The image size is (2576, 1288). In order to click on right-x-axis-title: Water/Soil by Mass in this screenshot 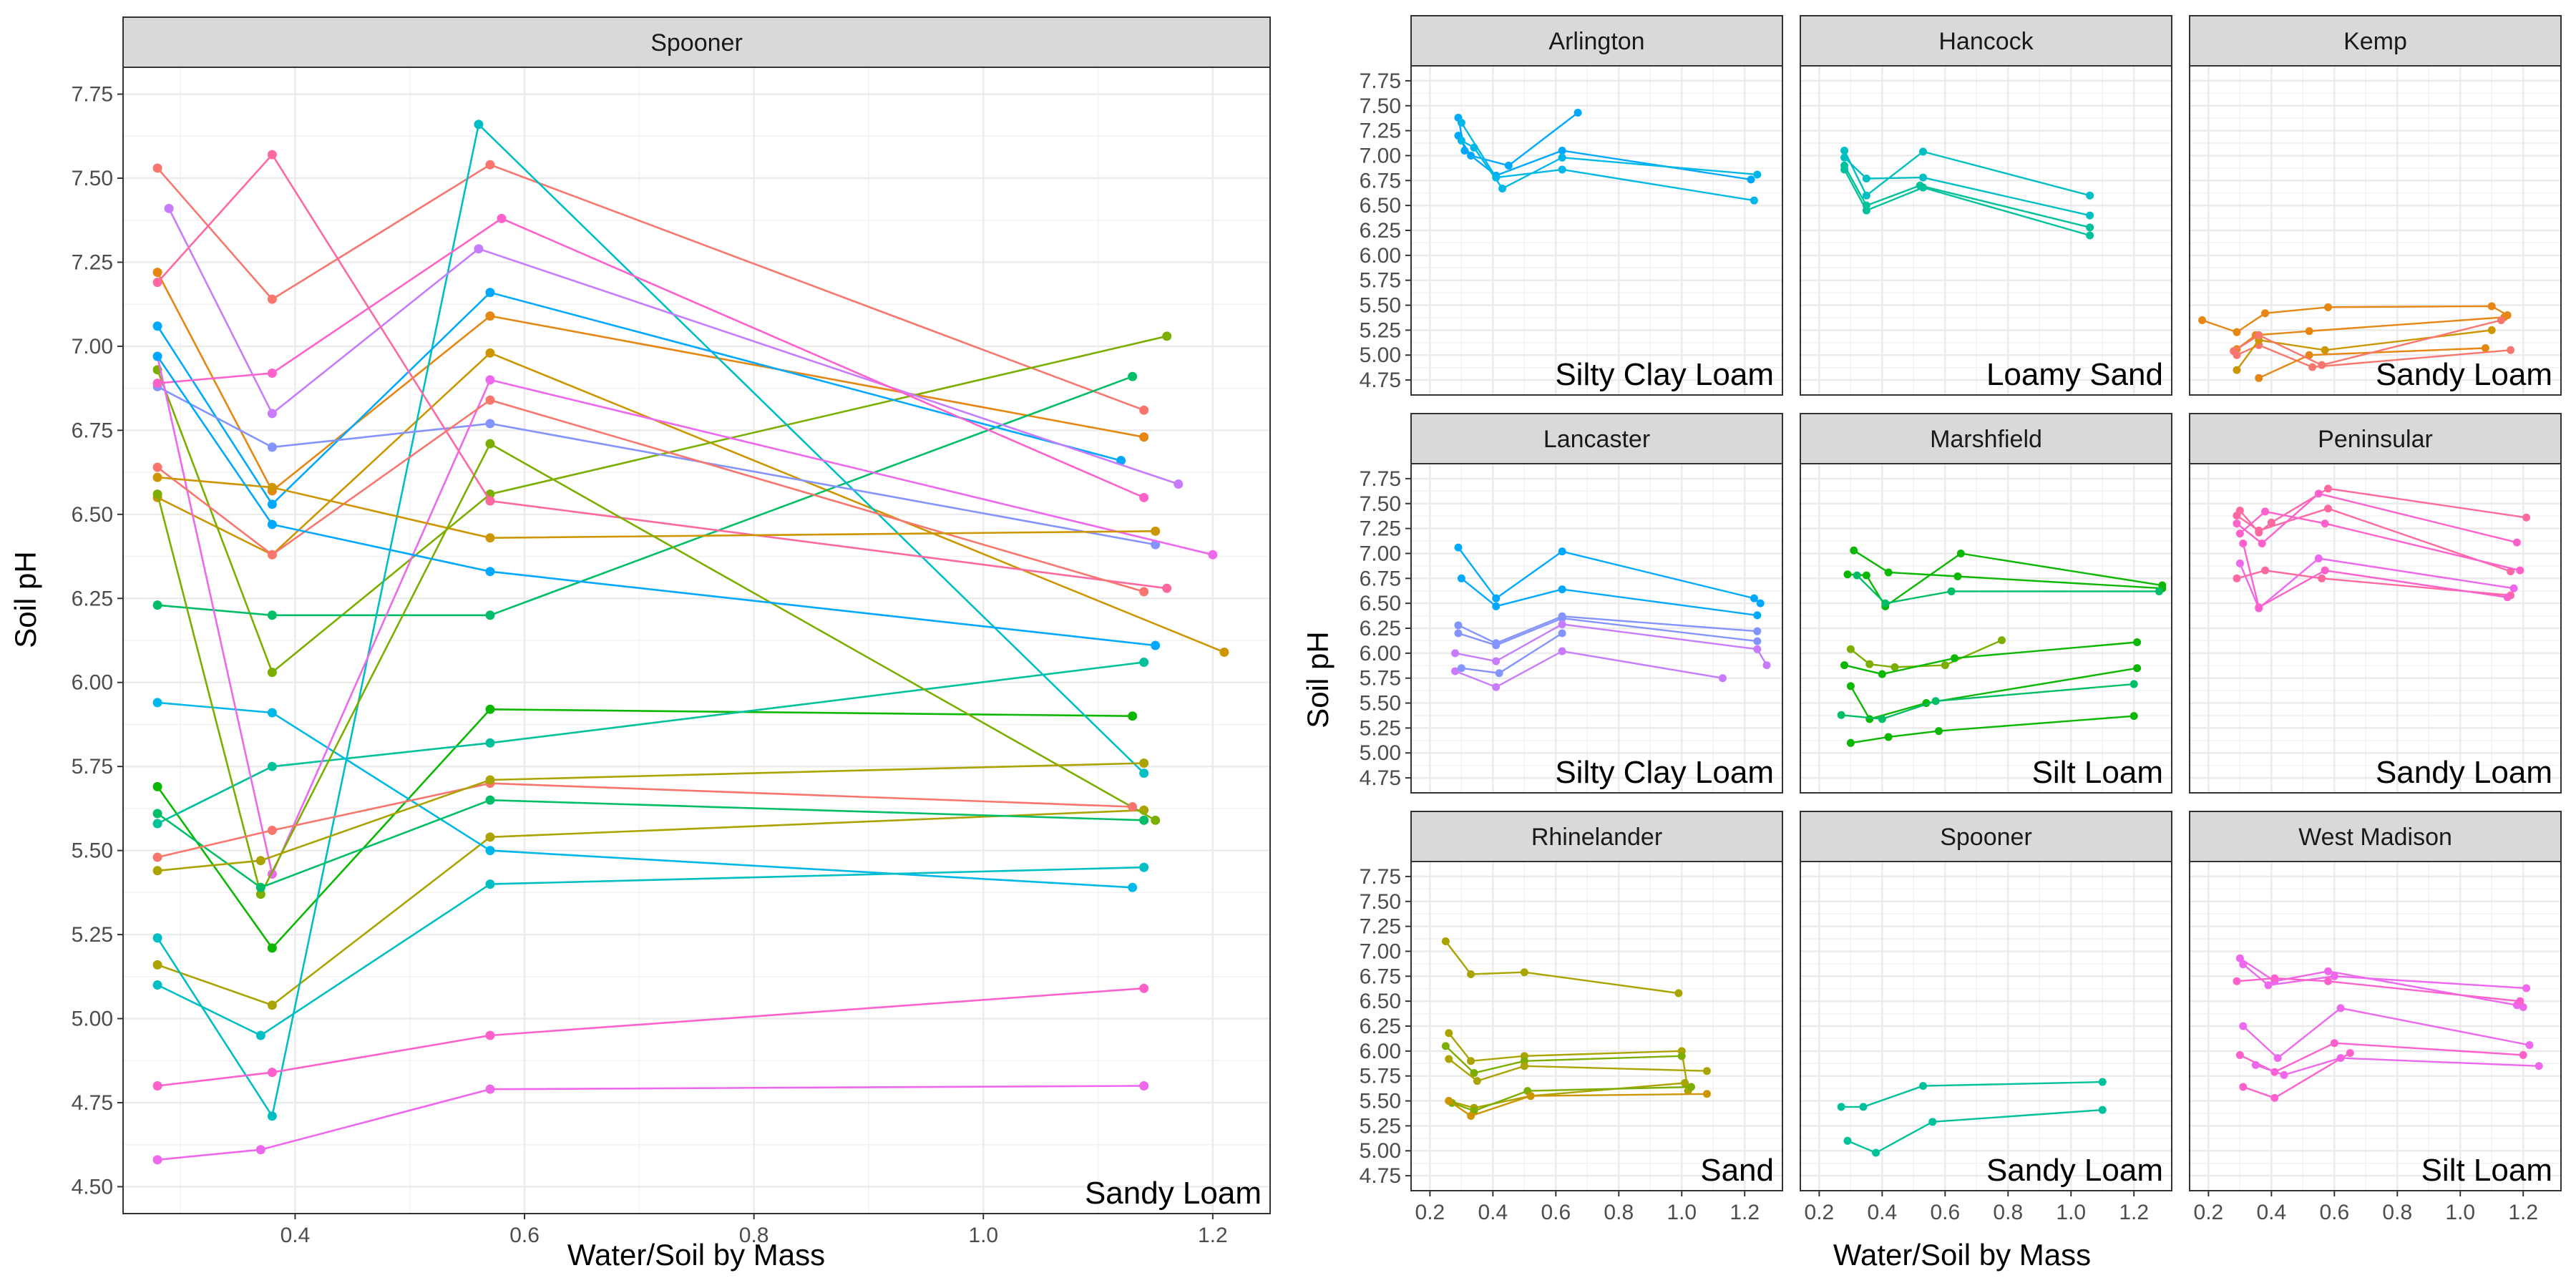, I will do `click(1962, 1255)`.